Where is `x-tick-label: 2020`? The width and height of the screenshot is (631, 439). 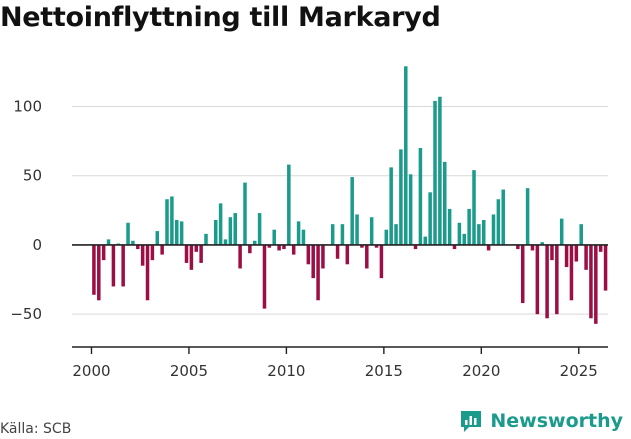 x-tick-label: 2020 is located at coordinates (481, 371).